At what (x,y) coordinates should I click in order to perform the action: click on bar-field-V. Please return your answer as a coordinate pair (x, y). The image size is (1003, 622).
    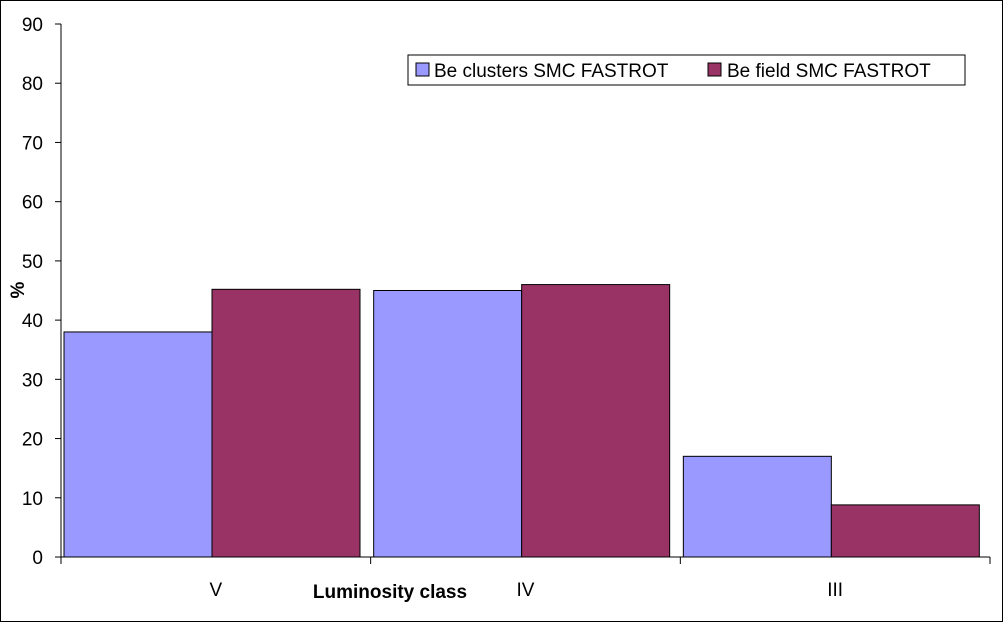
    Looking at the image, I should click on (286, 423).